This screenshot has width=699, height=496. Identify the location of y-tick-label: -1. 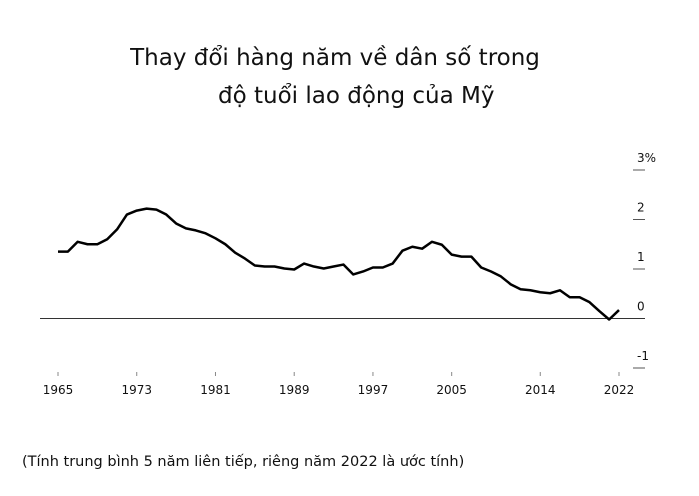
(643, 356).